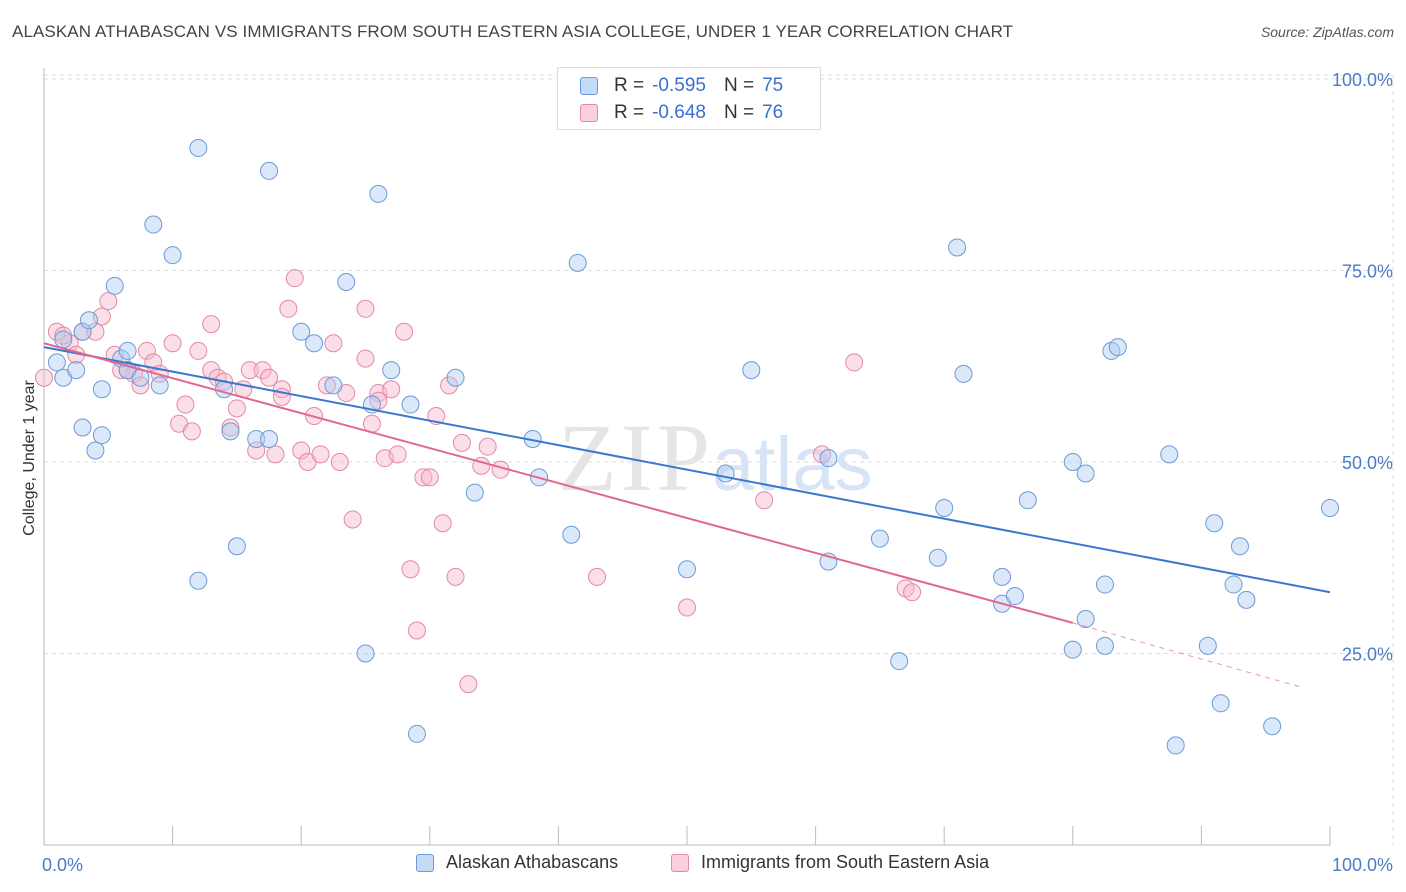 The image size is (1406, 892). Describe the element at coordinates (29, 458) in the screenshot. I see `y-axis-label: College, Under 1 year` at that location.